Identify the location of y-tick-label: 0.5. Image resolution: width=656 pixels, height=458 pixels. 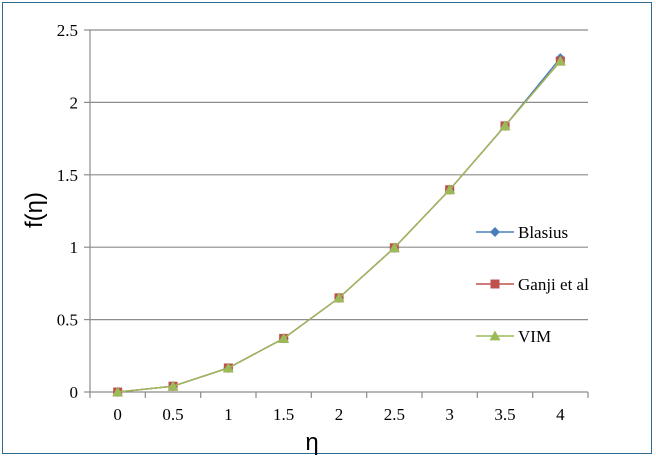
(67, 320).